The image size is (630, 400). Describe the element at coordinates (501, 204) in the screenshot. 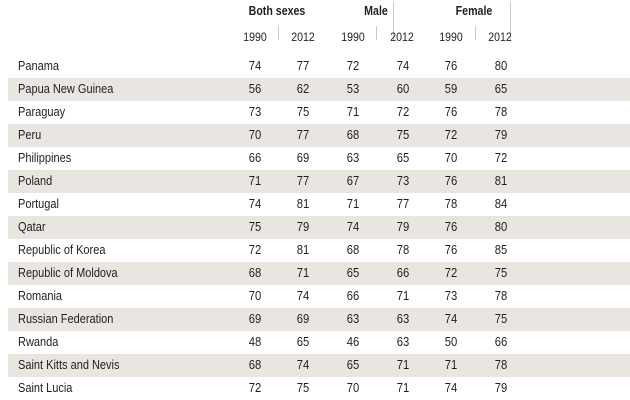

I see `value-cell: 84` at that location.